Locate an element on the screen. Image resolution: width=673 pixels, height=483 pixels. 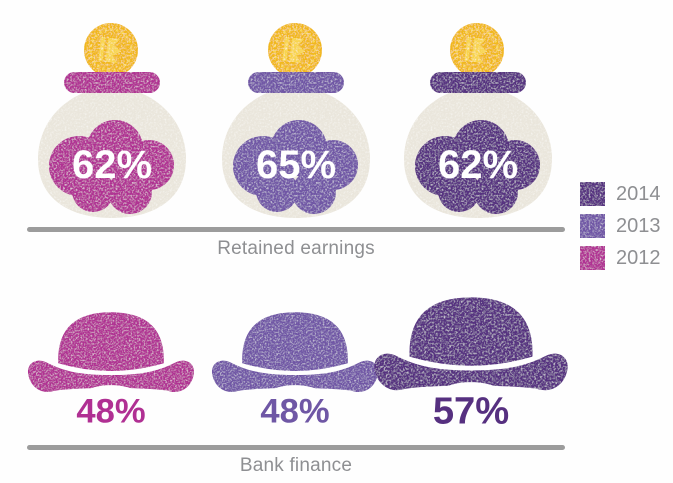
retained-earnings-value-2012: 62% is located at coordinates (112, 165).